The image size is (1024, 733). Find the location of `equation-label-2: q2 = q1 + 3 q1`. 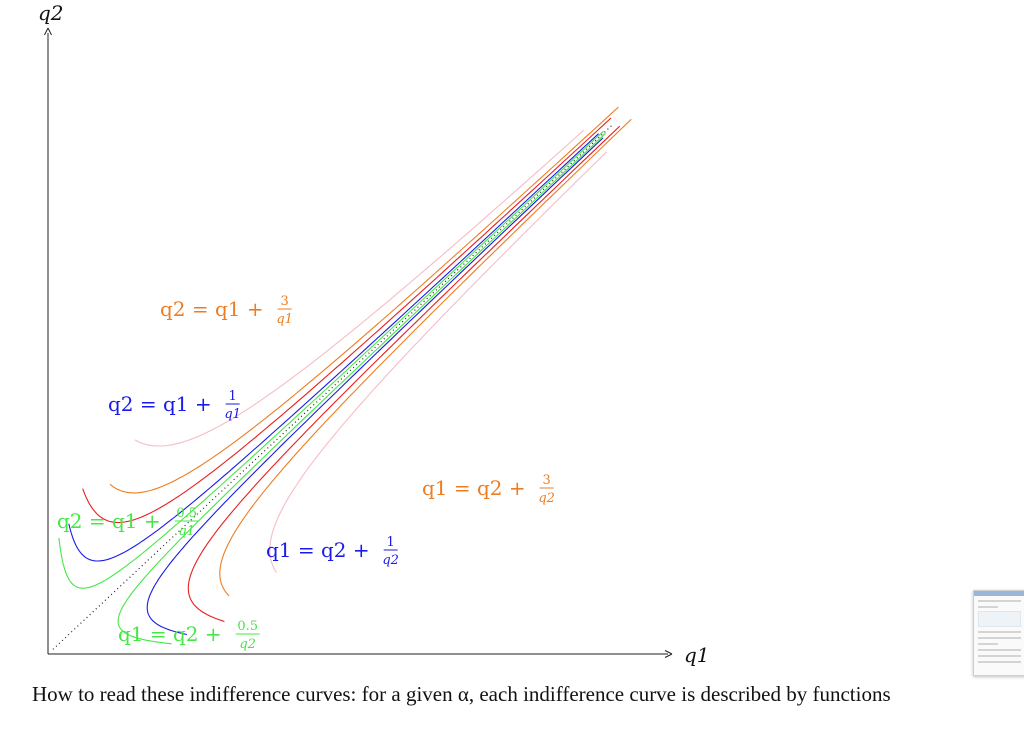

equation-label-2: q2 = q1 + 3 q1 is located at coordinates (226, 310).